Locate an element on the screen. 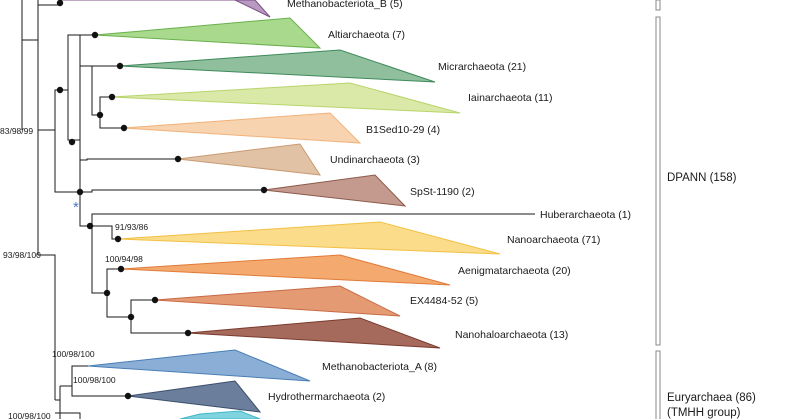 The width and height of the screenshot is (800, 419). bracket-top is located at coordinates (658, 5).